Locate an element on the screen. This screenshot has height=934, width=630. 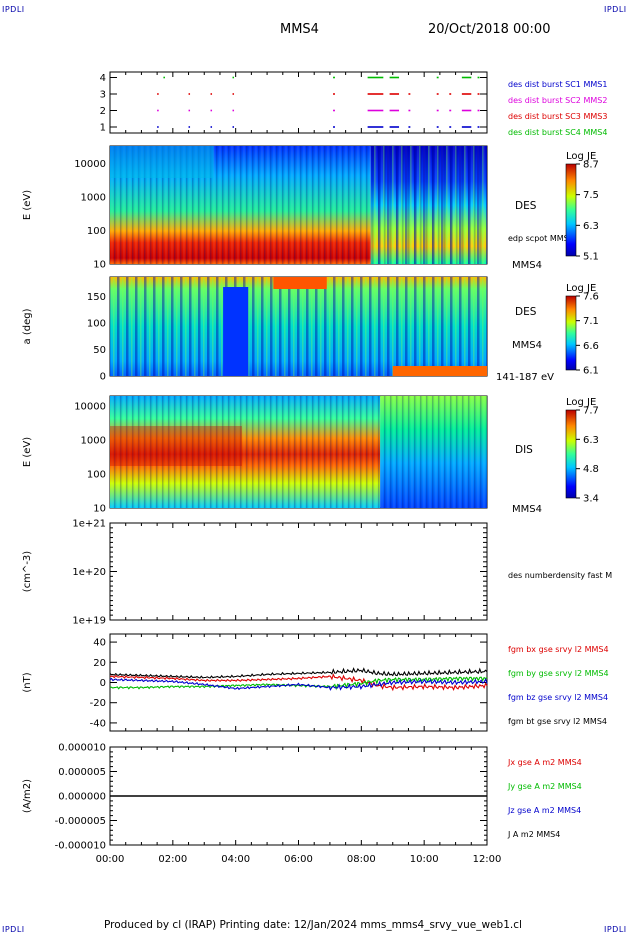
des-energy-colorbar-tick-6.3: 6.3 is located at coordinates (591, 226).